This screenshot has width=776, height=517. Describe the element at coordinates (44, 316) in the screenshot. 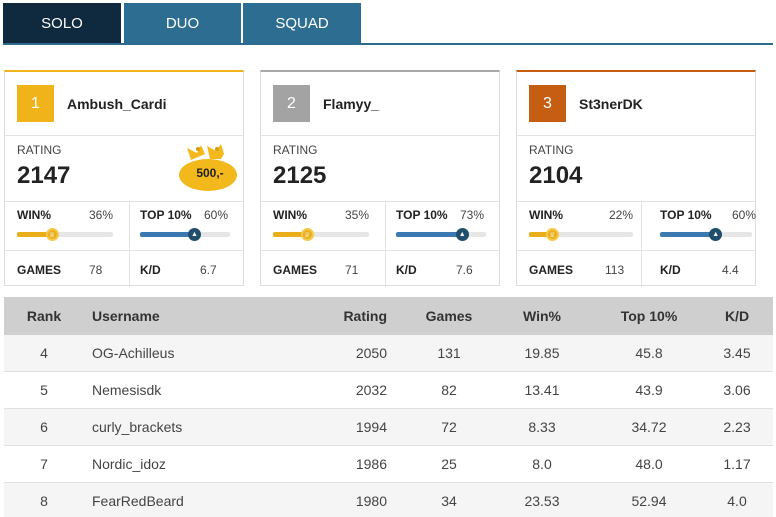

I see `header-rank: Rank` at that location.